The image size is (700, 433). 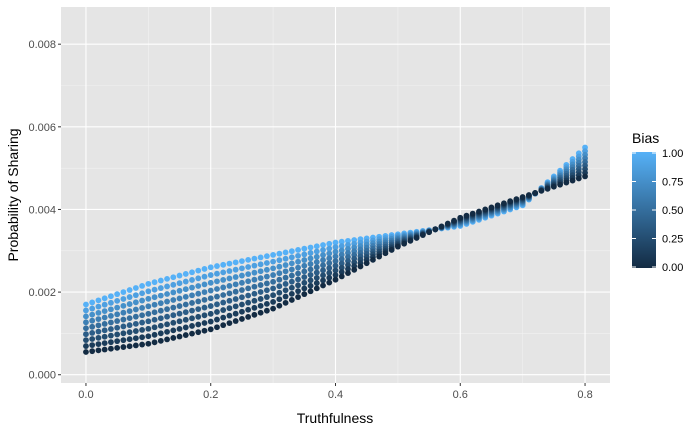 I want to click on x-tick-label: 0.0, so click(x=85, y=395).